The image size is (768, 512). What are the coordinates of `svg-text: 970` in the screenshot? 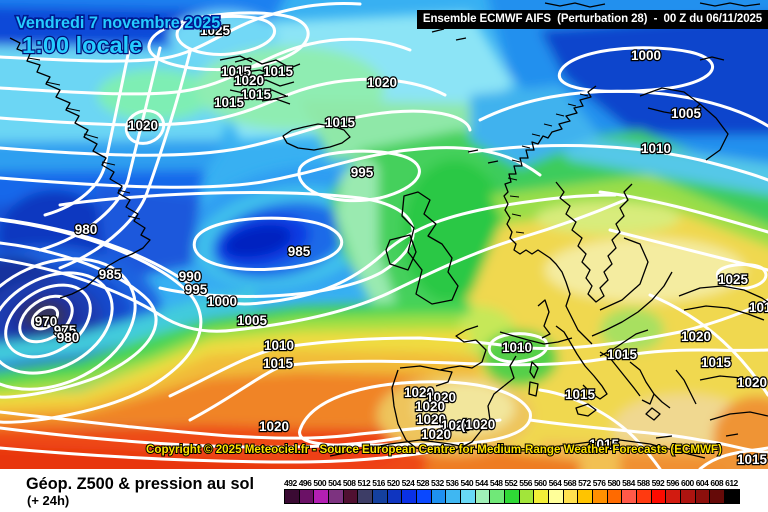 It's located at (46, 321).